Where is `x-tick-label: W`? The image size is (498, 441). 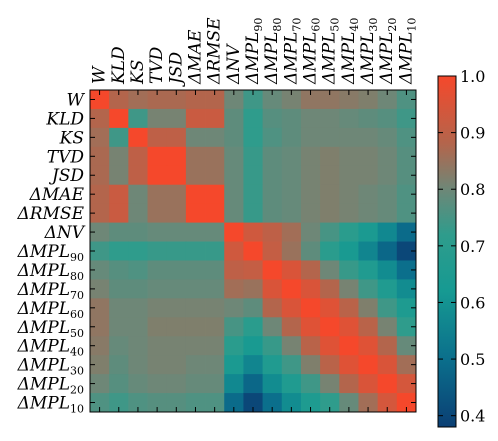
x-tick-label: W is located at coordinates (100, 74).